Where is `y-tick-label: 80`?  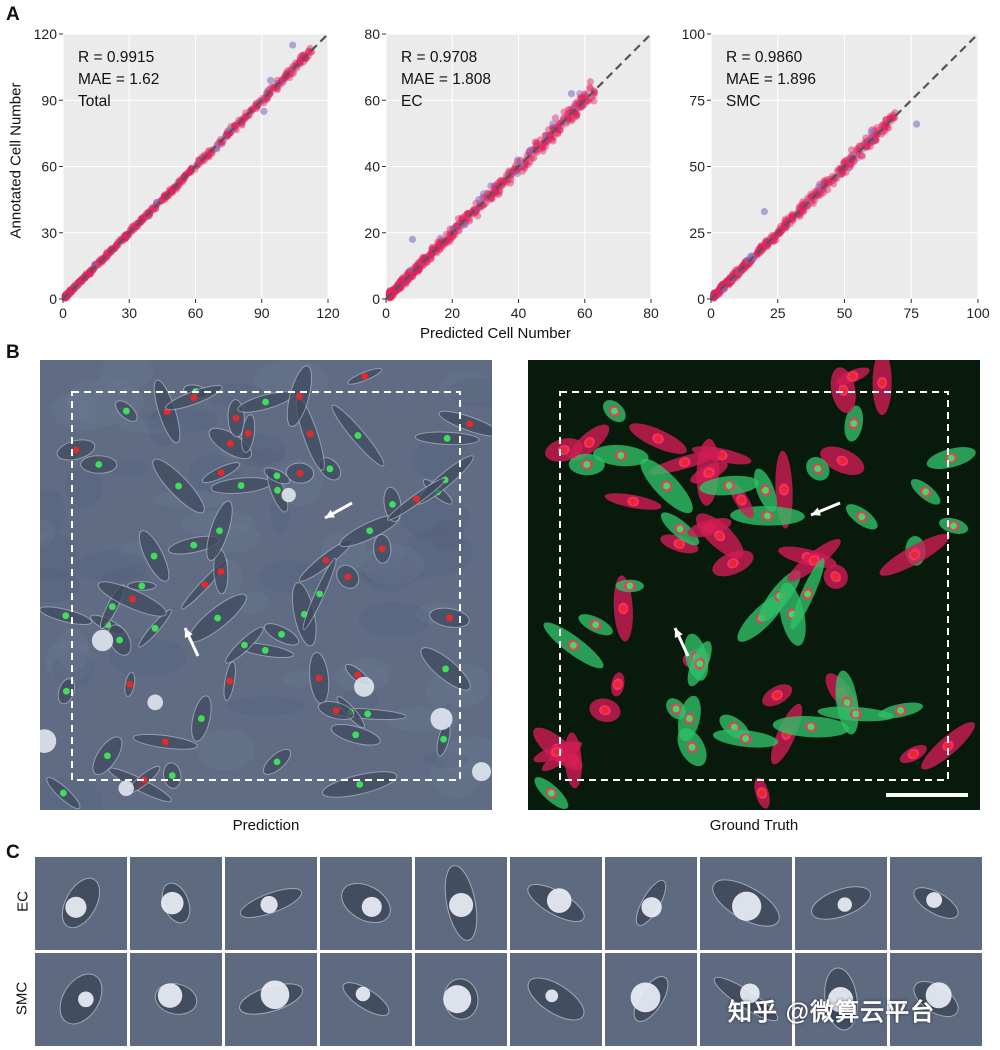 y-tick-label: 80 is located at coordinates (372, 34).